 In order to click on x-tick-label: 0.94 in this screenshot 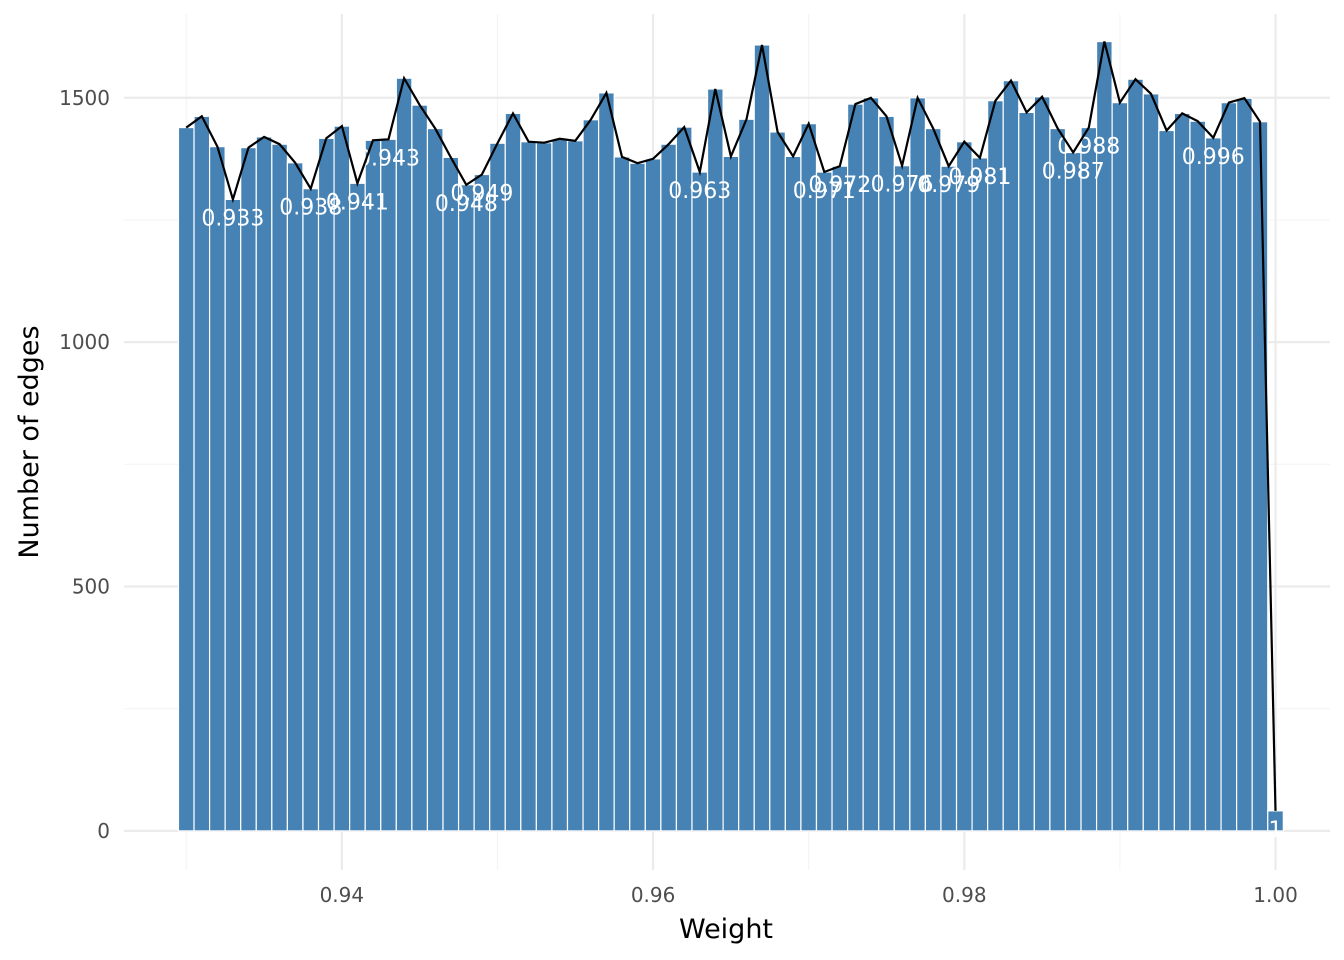, I will do `click(342, 895)`.